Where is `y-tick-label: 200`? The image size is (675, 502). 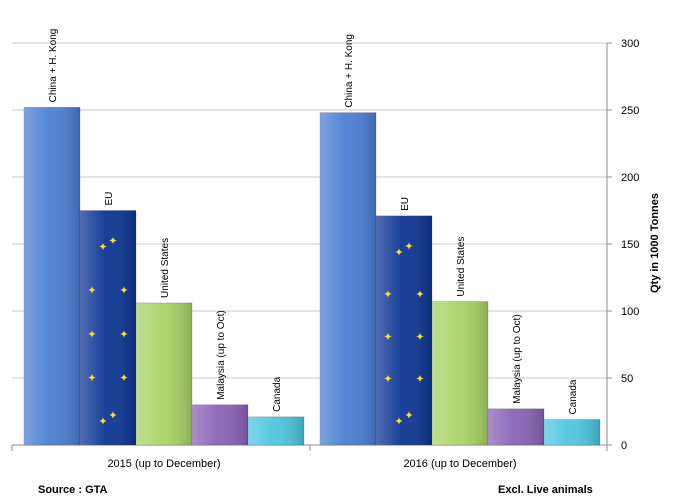 y-tick-label: 200 is located at coordinates (630, 178).